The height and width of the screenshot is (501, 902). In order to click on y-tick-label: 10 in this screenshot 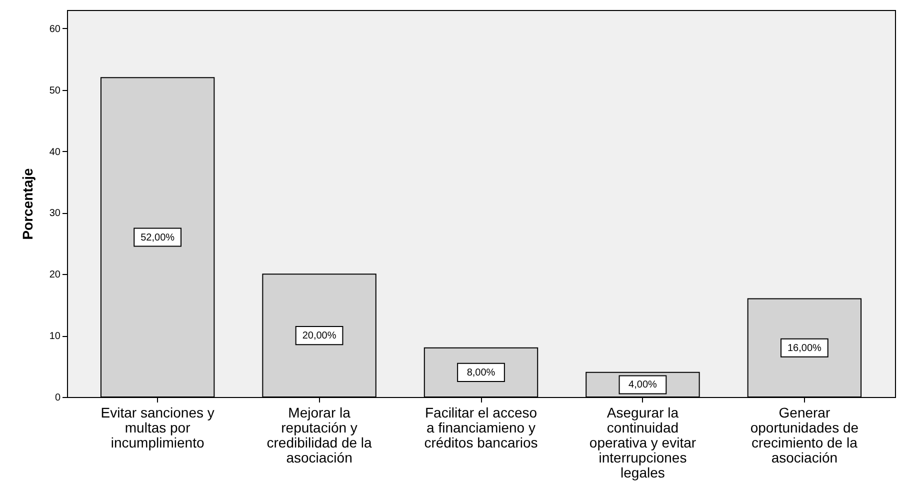, I will do `click(55, 336)`.